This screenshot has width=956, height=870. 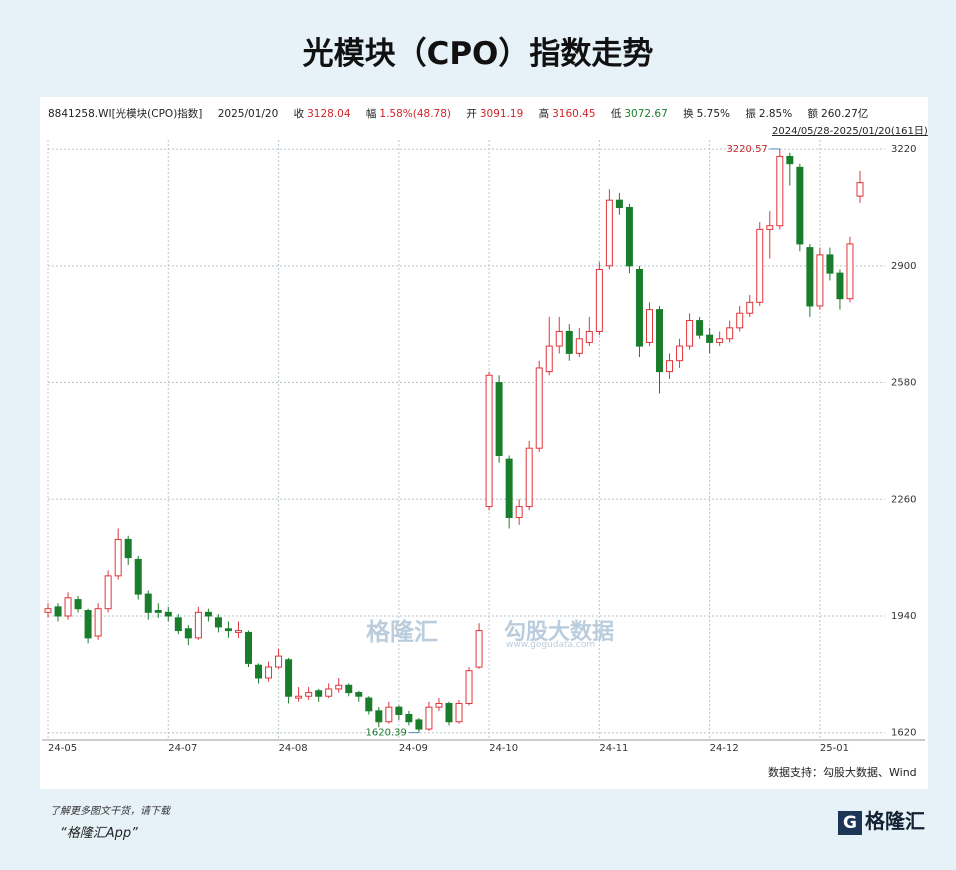 What do you see at coordinates (842, 772) in the screenshot?
I see `data-source: 数据支持：勾股大数据、Wind` at bounding box center [842, 772].